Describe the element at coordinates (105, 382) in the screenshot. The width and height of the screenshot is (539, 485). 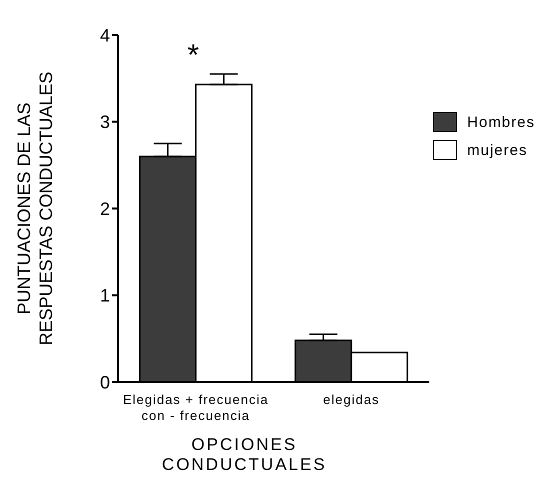
I see `y-tick-label: 0` at that location.